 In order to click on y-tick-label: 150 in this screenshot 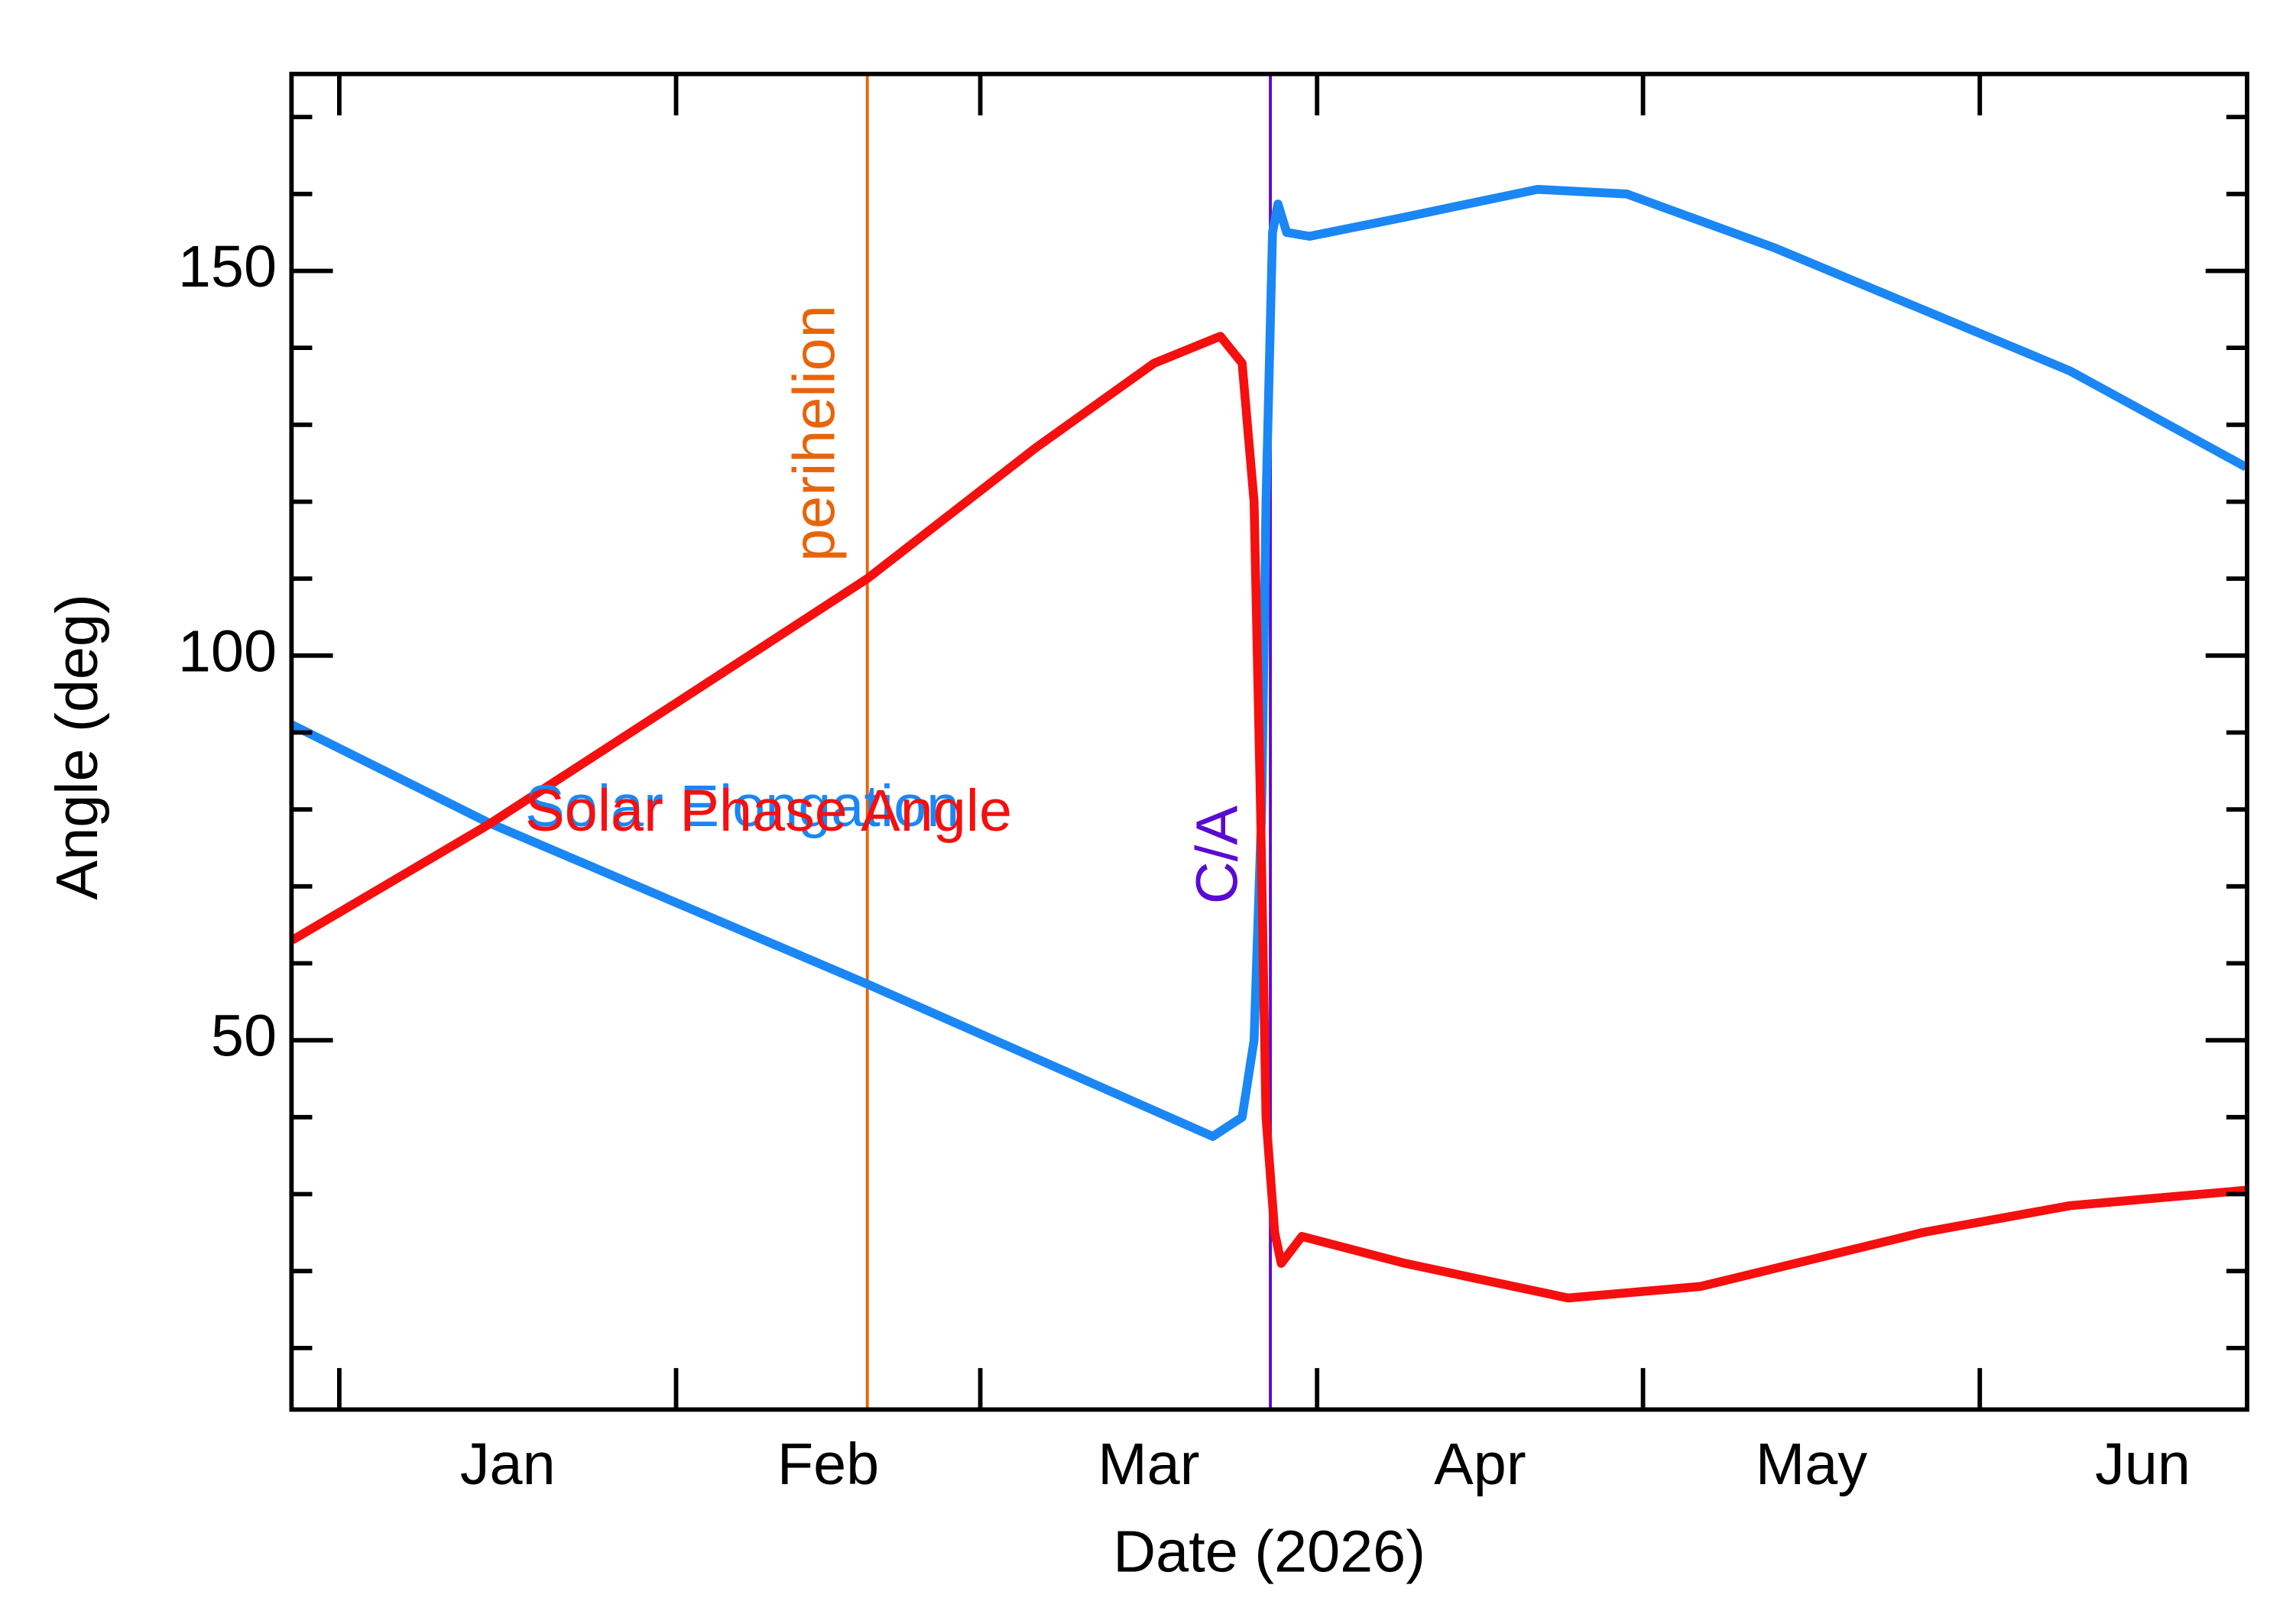, I will do `click(227, 267)`.